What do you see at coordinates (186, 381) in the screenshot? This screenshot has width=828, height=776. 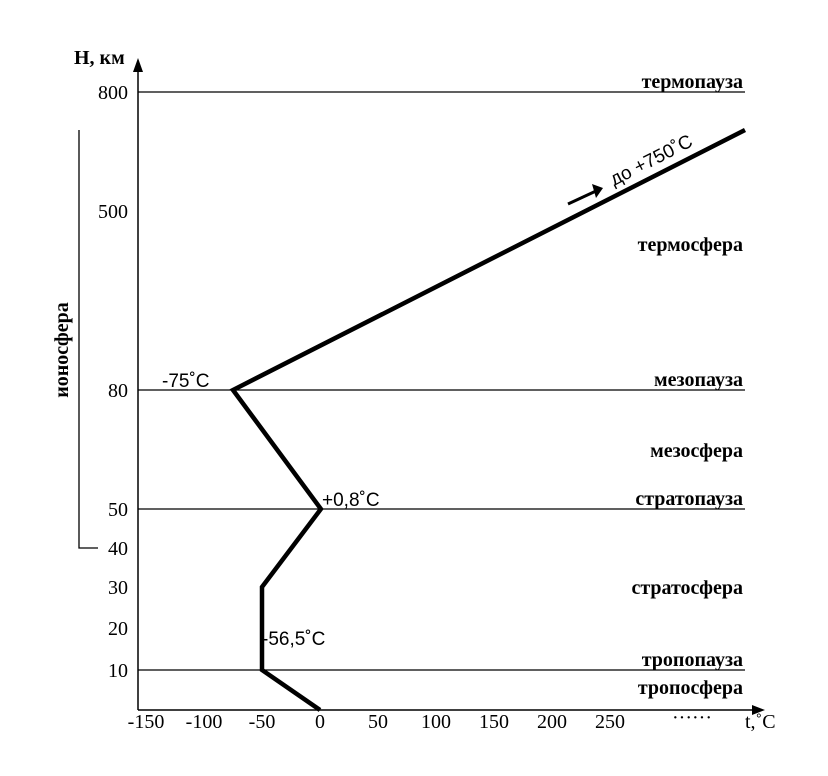 I see `temperature-annotation: -75˚C` at bounding box center [186, 381].